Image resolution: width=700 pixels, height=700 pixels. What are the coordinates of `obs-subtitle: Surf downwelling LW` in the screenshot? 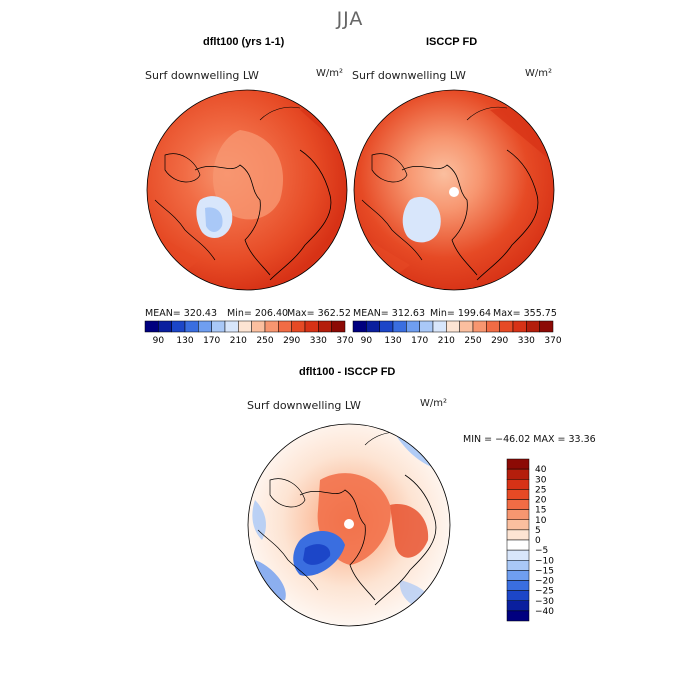 It's located at (409, 75).